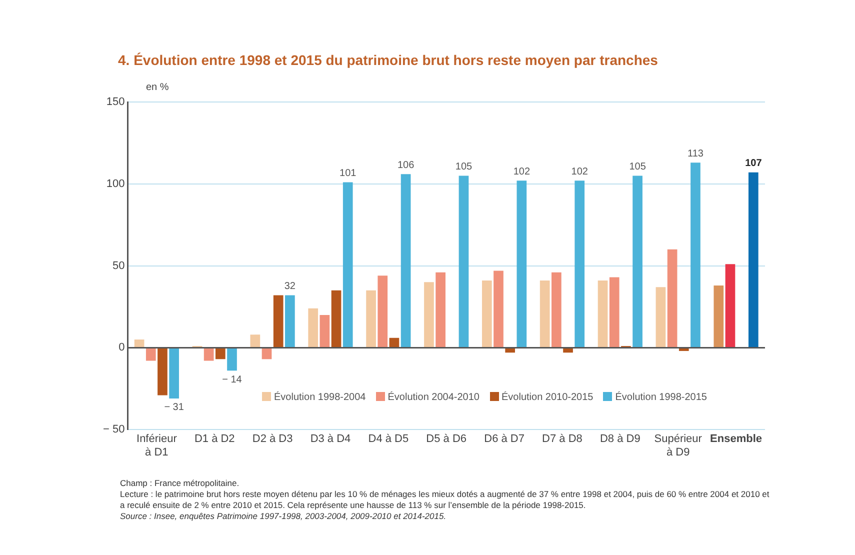  What do you see at coordinates (113, 430) in the screenshot?
I see `y-tick-label: − 50` at bounding box center [113, 430].